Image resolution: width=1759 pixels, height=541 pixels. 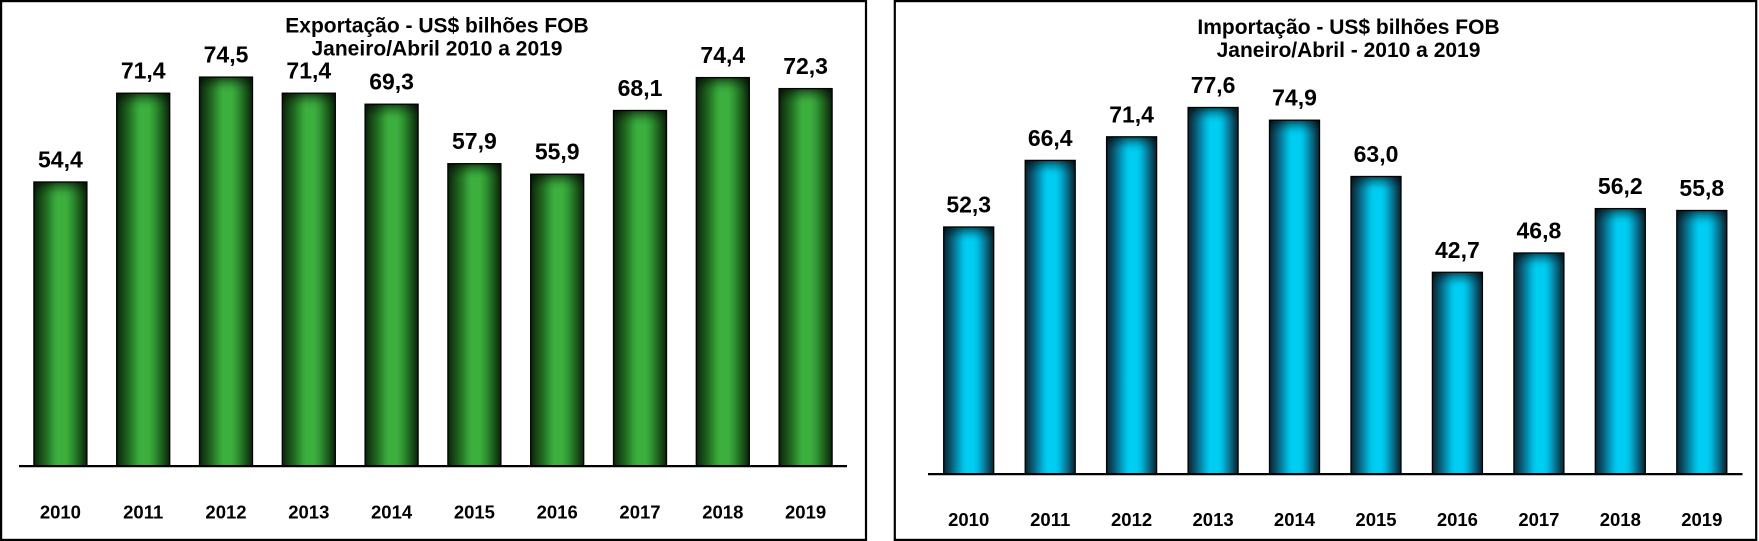 I want to click on svg-text: Exportação - US$ bilhões FOB, so click(x=436, y=26).